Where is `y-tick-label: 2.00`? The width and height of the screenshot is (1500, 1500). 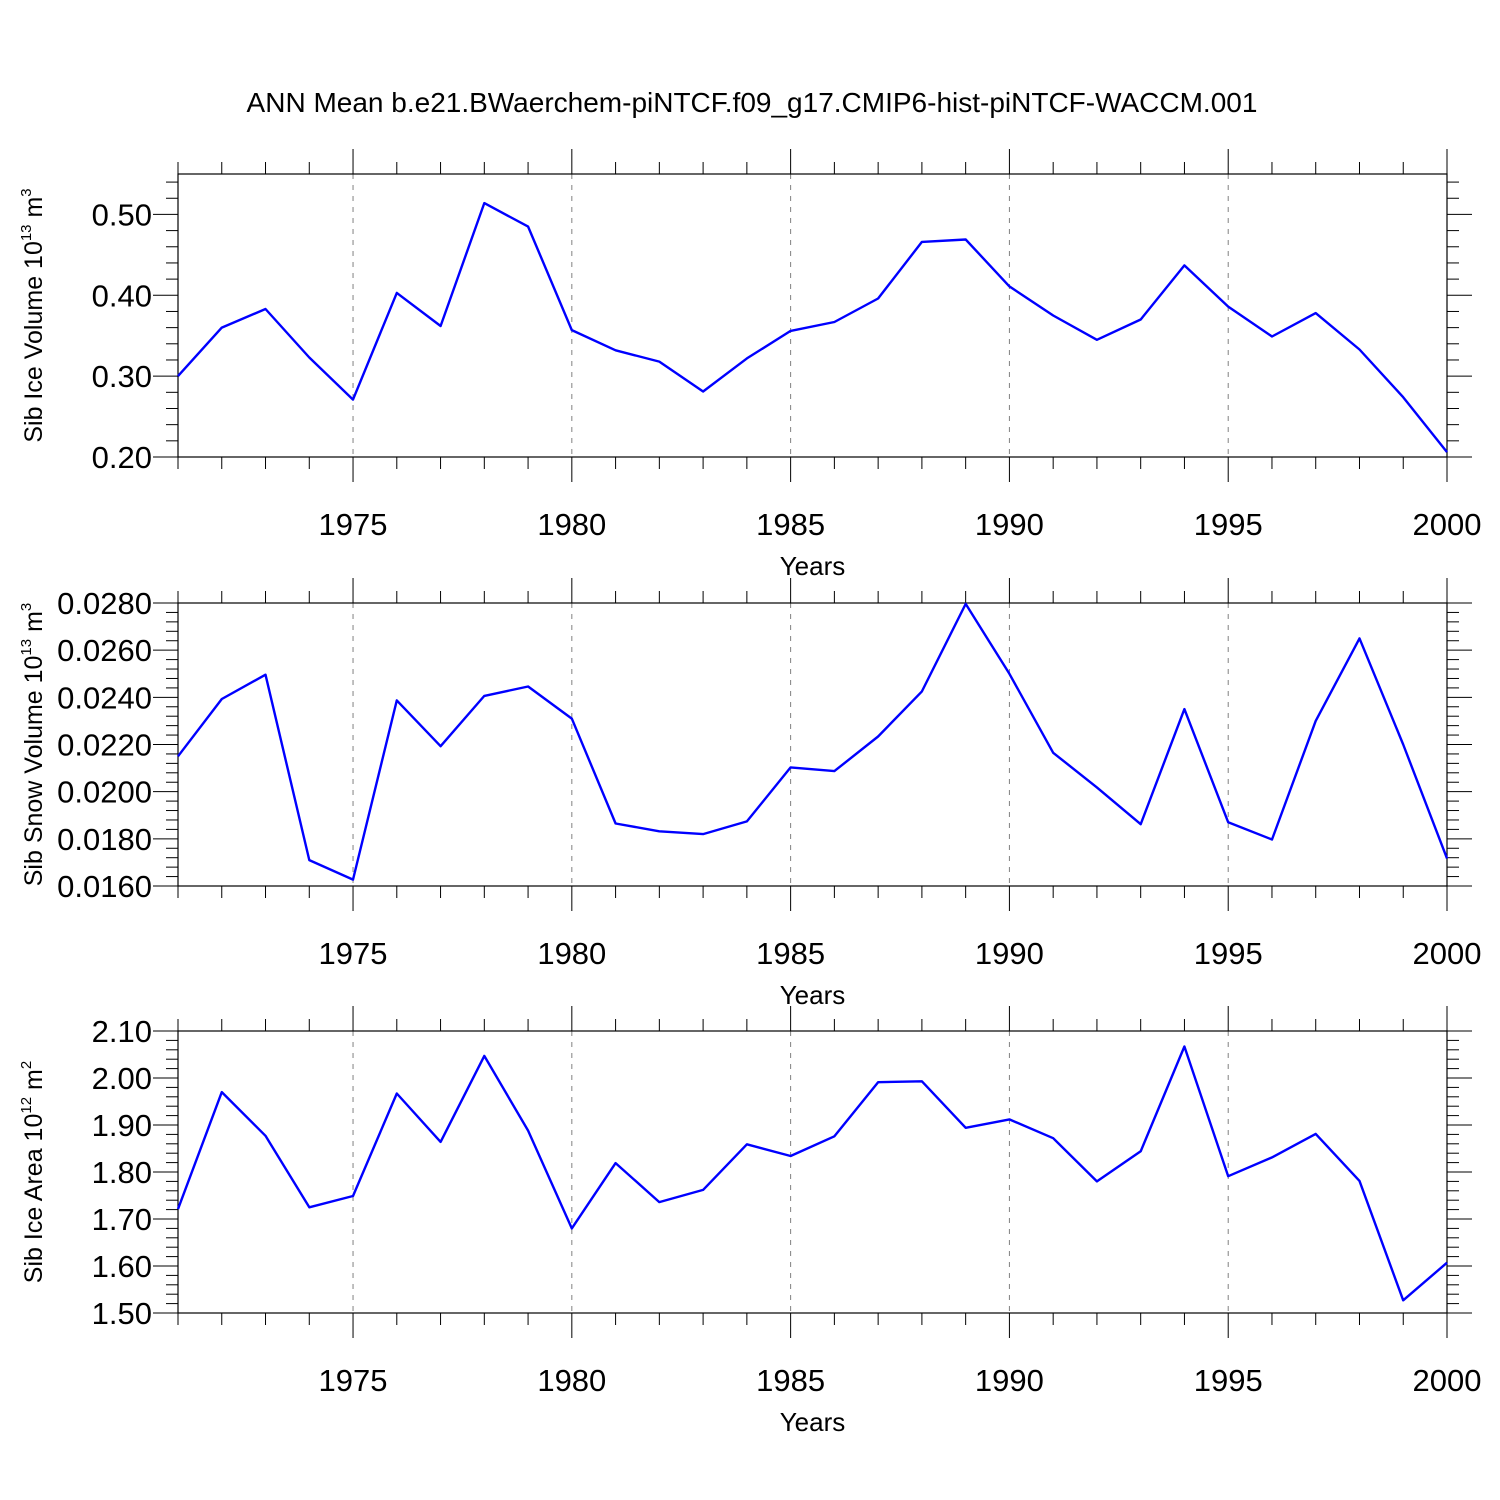 y-tick-label: 2.00 is located at coordinates (122, 1078).